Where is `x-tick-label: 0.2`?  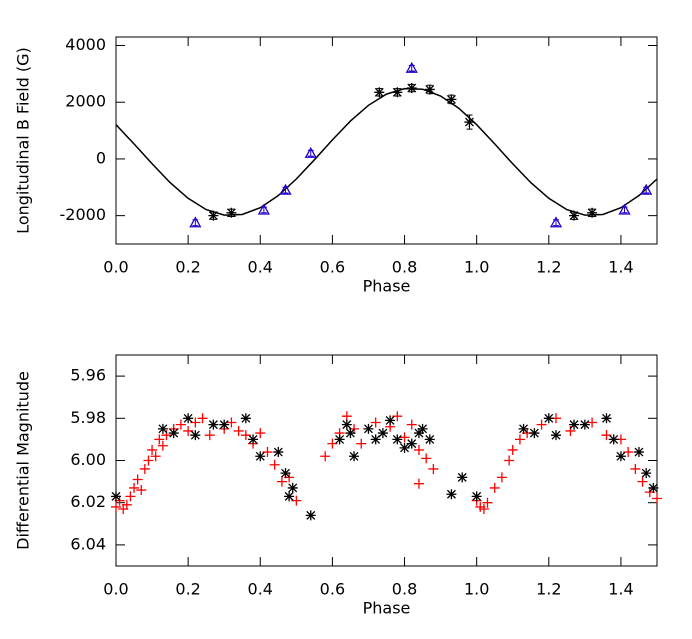
x-tick-label: 0.2 is located at coordinates (187, 589).